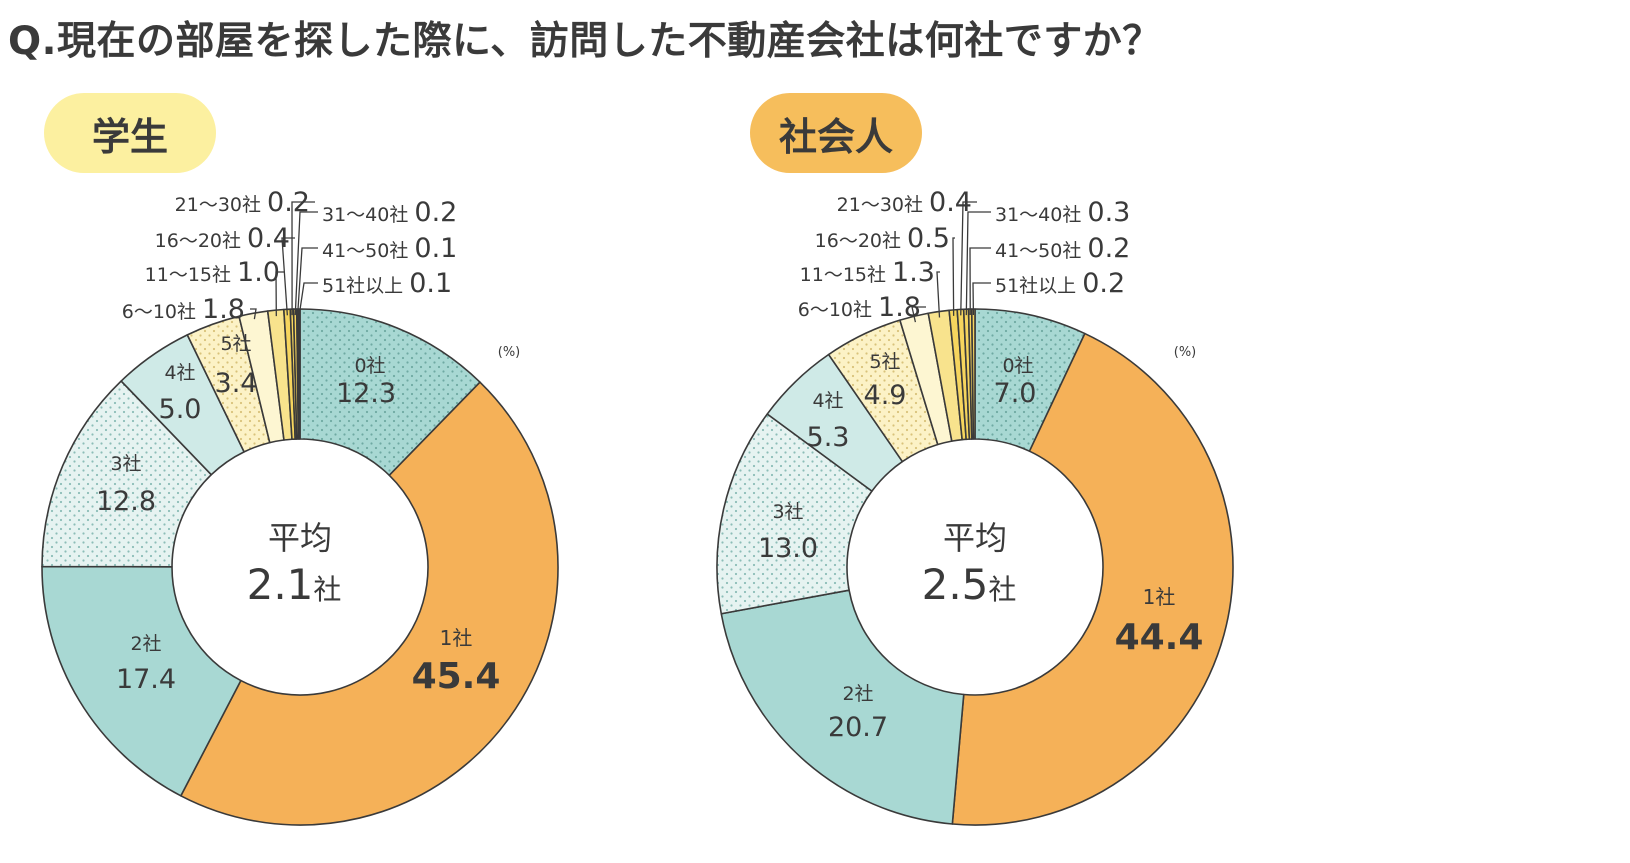  I want to click on center-value: 2.1社, so click(294, 584).